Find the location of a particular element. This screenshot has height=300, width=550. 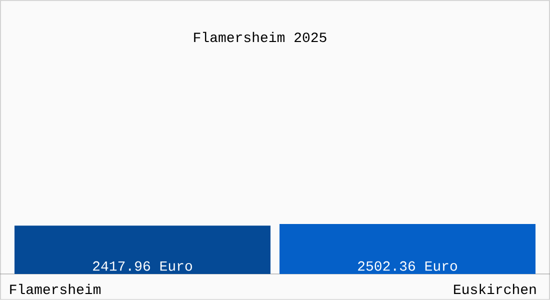

data-label: 2502.36 Euro is located at coordinates (407, 266).